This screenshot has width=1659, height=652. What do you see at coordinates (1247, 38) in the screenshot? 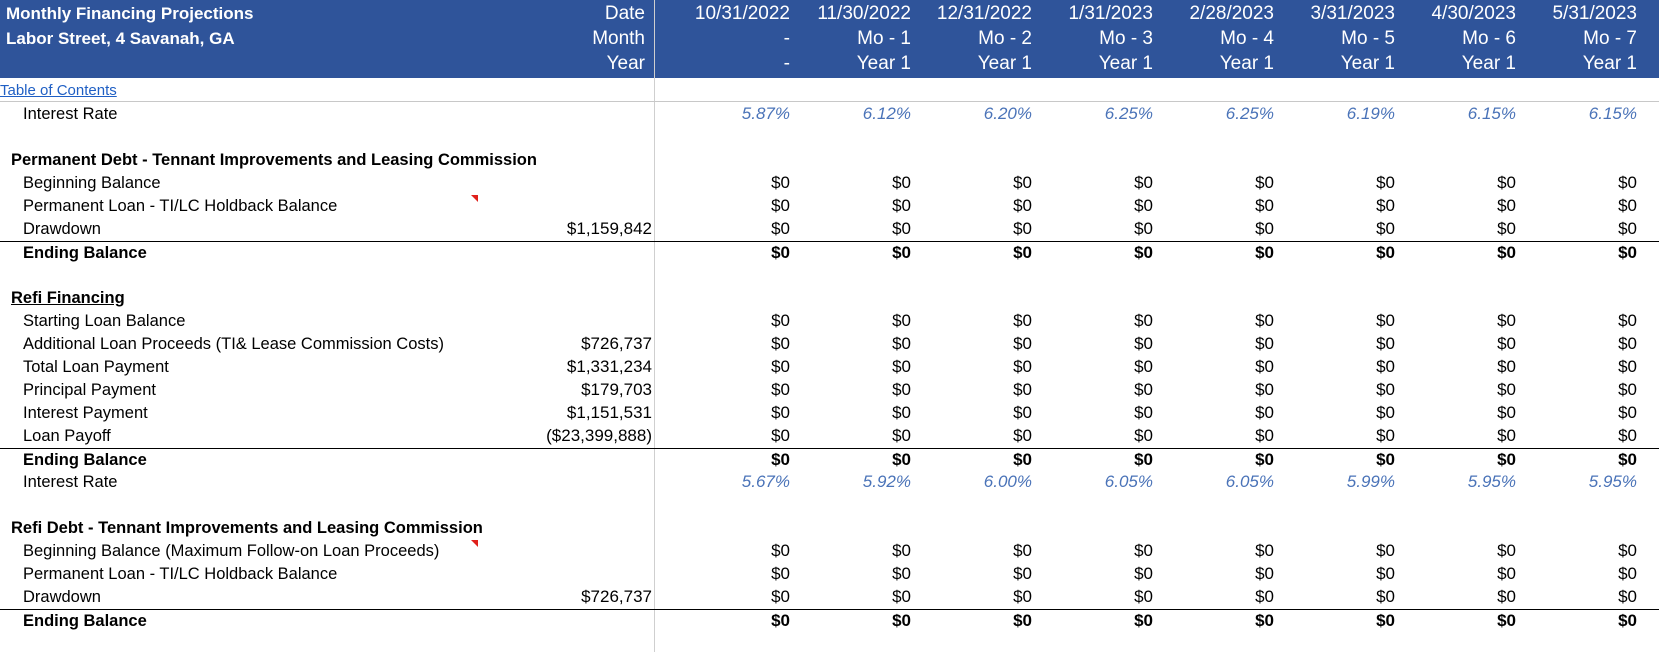
I see `header-month-cell: Mo - 4` at bounding box center [1247, 38].